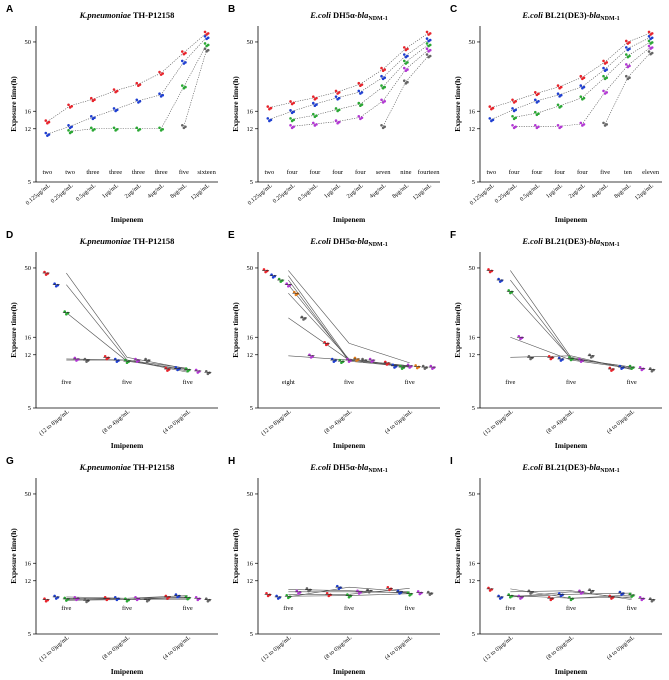  Describe the element at coordinates (161, 172) in the screenshot. I see `count-annotation: three` at that location.